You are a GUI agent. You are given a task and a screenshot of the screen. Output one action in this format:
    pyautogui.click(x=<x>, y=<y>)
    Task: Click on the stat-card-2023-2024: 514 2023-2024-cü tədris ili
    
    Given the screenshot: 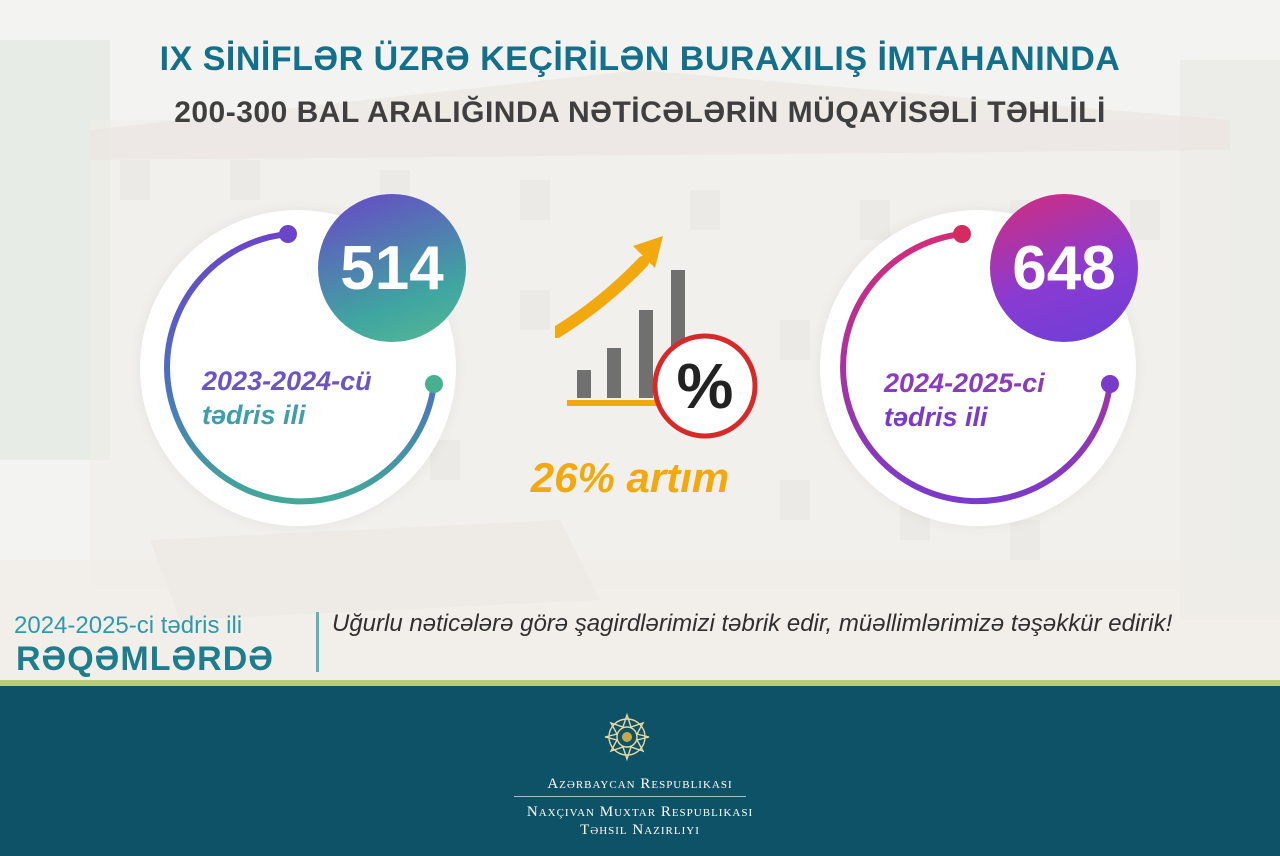 What is the action you would take?
    pyautogui.click(x=303, y=360)
    